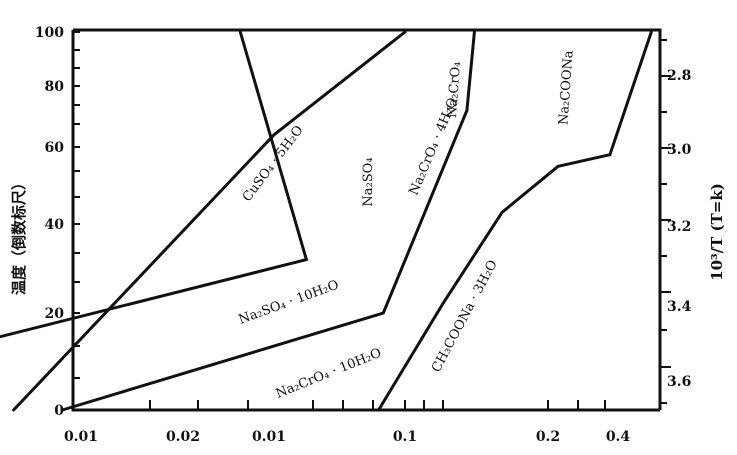 This screenshot has height=455, width=737. I want to click on y-left-tick-label: 40, so click(55, 225).